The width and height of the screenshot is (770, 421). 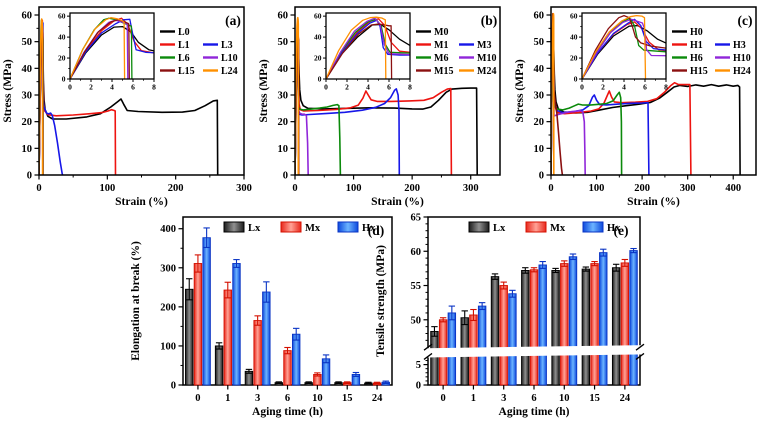 I want to click on inset-series-M1-curve, so click(x=368, y=48).